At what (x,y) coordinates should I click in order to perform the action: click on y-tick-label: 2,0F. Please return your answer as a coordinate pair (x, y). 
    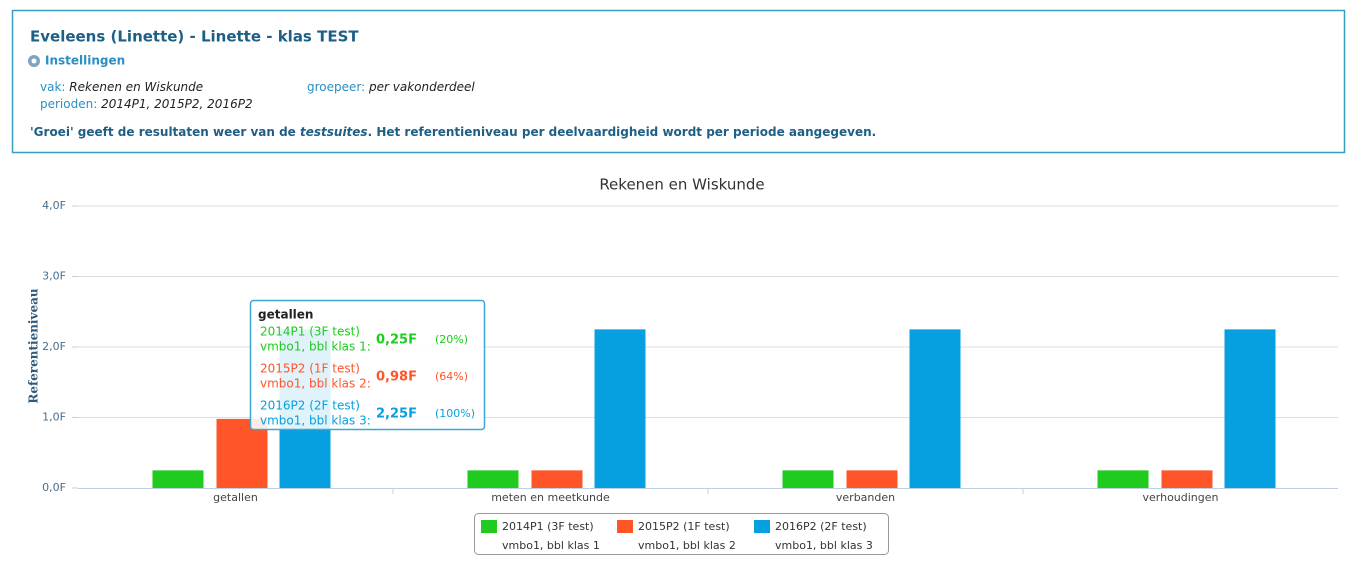
    Looking at the image, I should click on (54, 346).